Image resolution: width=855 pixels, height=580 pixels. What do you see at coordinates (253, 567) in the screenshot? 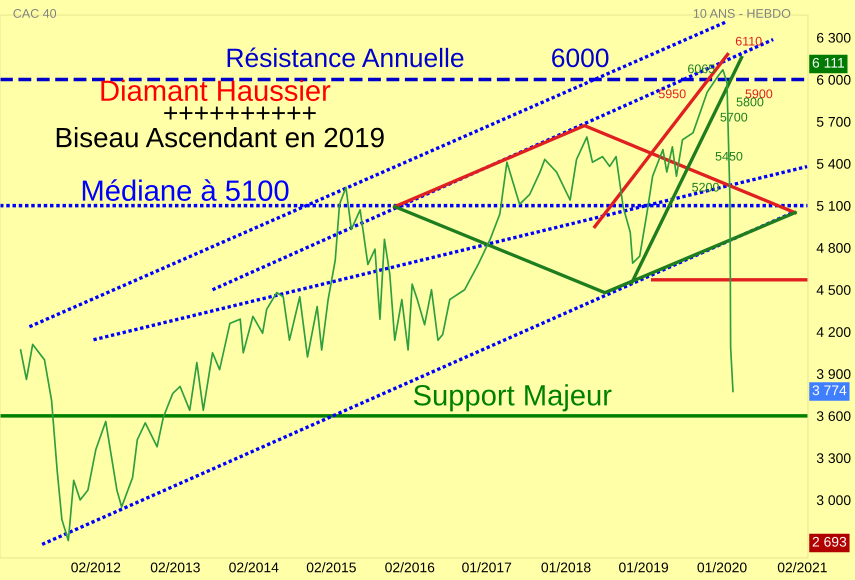
I see `x-tick-label: 02/2014` at bounding box center [253, 567].